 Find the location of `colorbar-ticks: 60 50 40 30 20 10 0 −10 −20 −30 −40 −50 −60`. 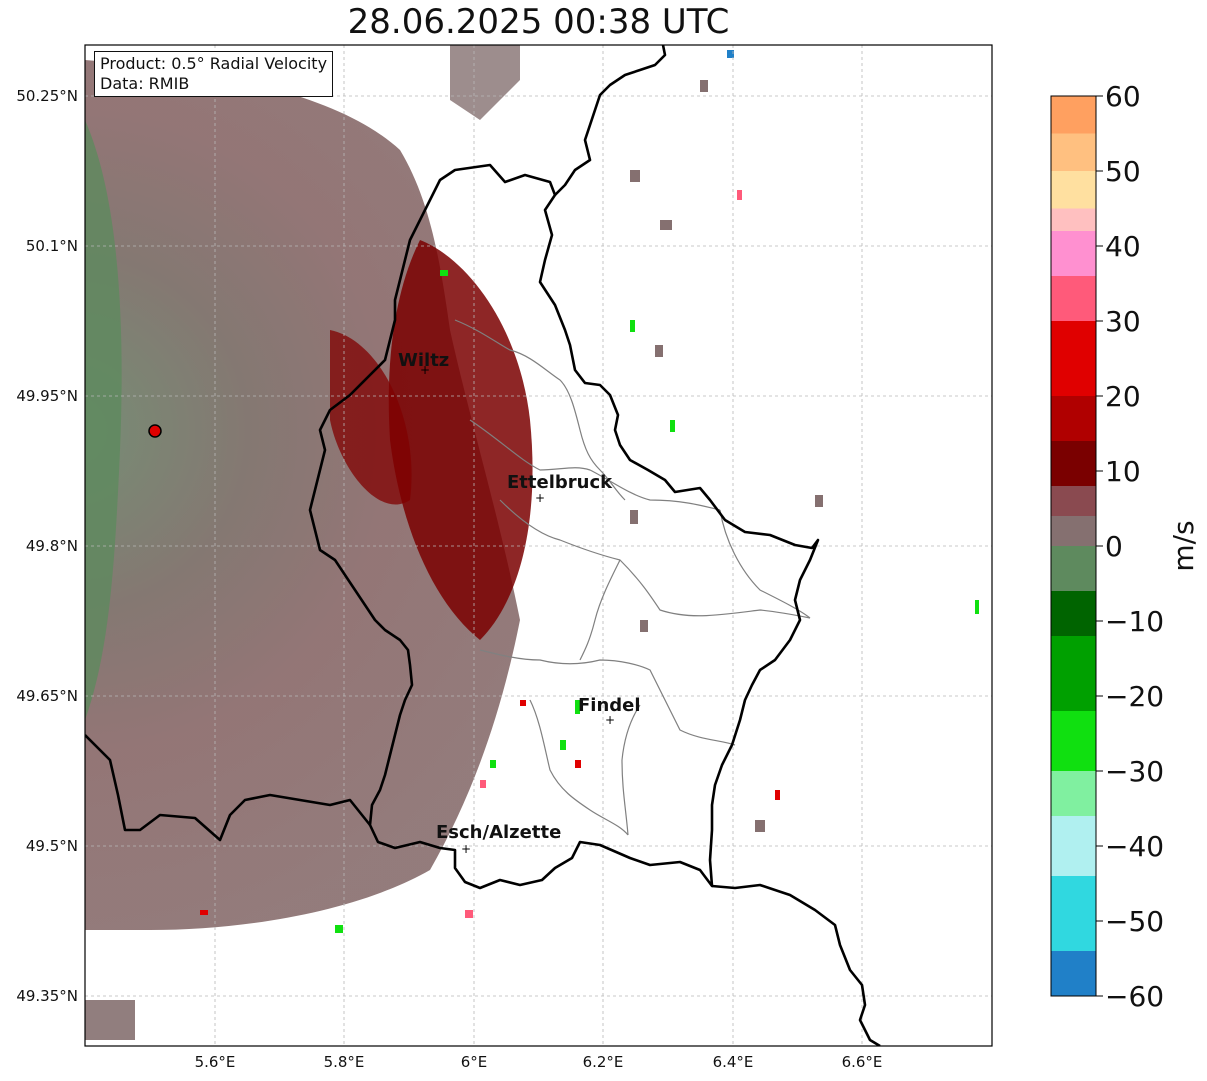

colorbar-ticks: 60 50 40 30 20 10 0 −10 −20 −30 −40 −50 −60 is located at coordinates (1130, 546).